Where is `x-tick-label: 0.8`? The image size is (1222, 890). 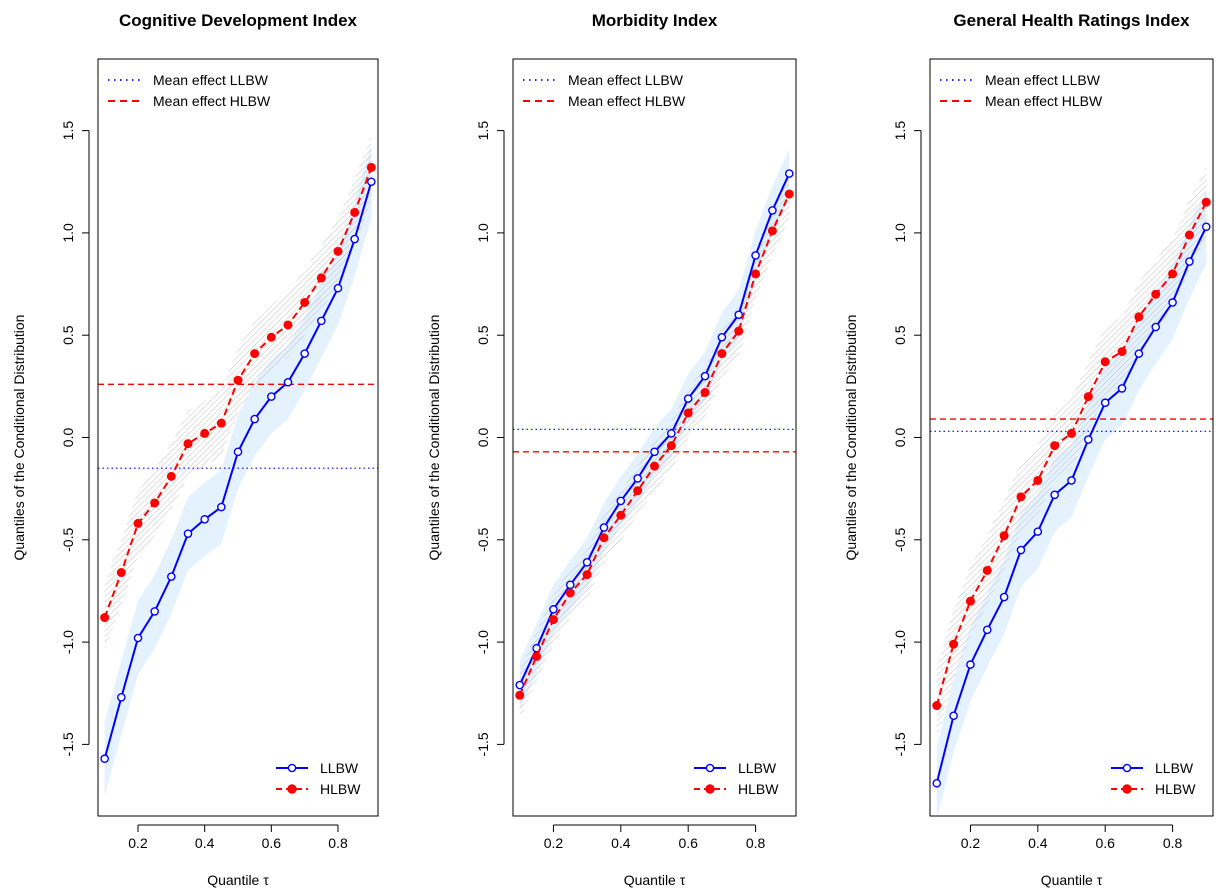 x-tick-label: 0.8 is located at coordinates (756, 843).